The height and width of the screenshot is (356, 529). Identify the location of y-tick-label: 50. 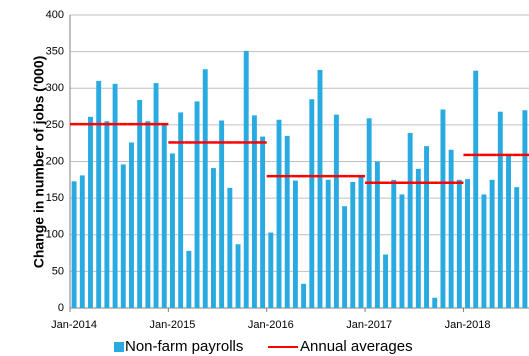
(58, 271).